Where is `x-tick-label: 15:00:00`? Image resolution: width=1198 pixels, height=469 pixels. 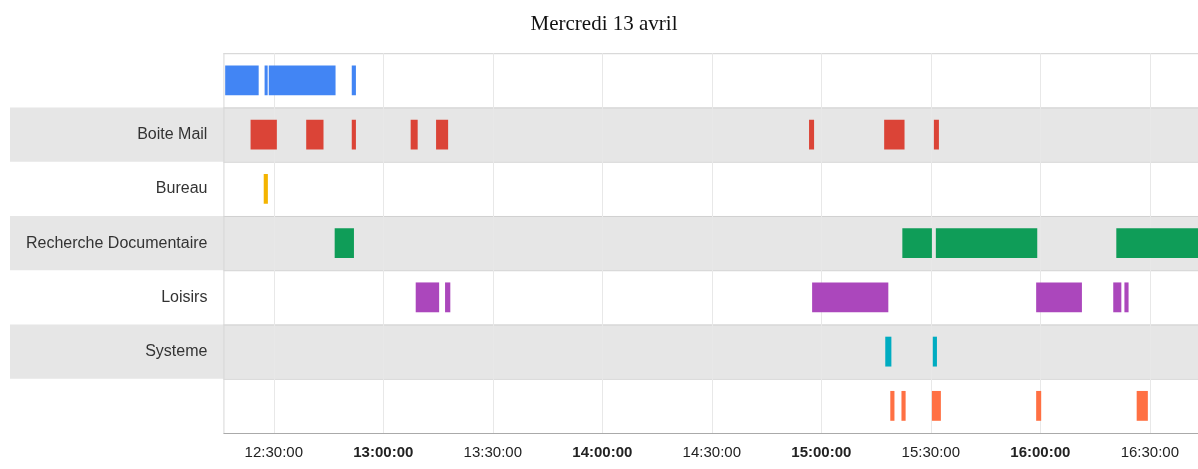
x-tick-label: 15:00:00 is located at coordinates (821, 452).